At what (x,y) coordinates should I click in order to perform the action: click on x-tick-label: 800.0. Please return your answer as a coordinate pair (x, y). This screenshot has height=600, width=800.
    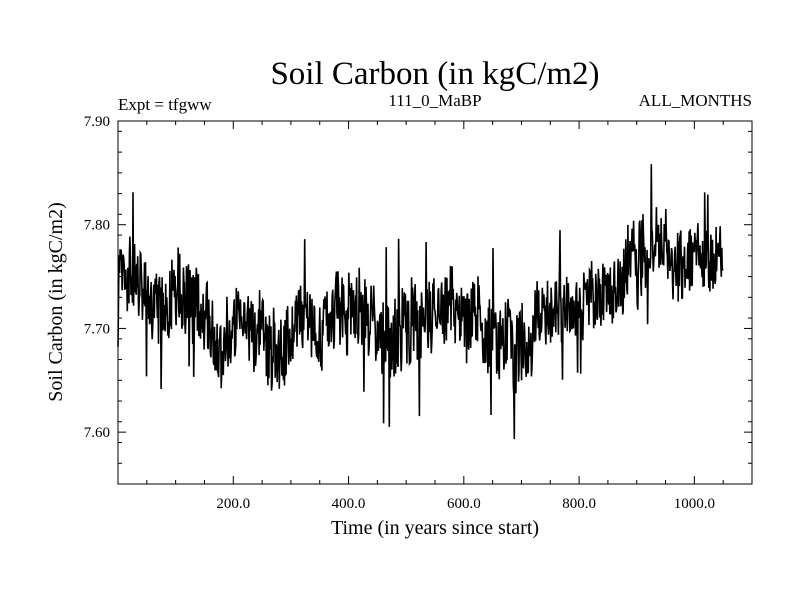
    Looking at the image, I should click on (579, 504).